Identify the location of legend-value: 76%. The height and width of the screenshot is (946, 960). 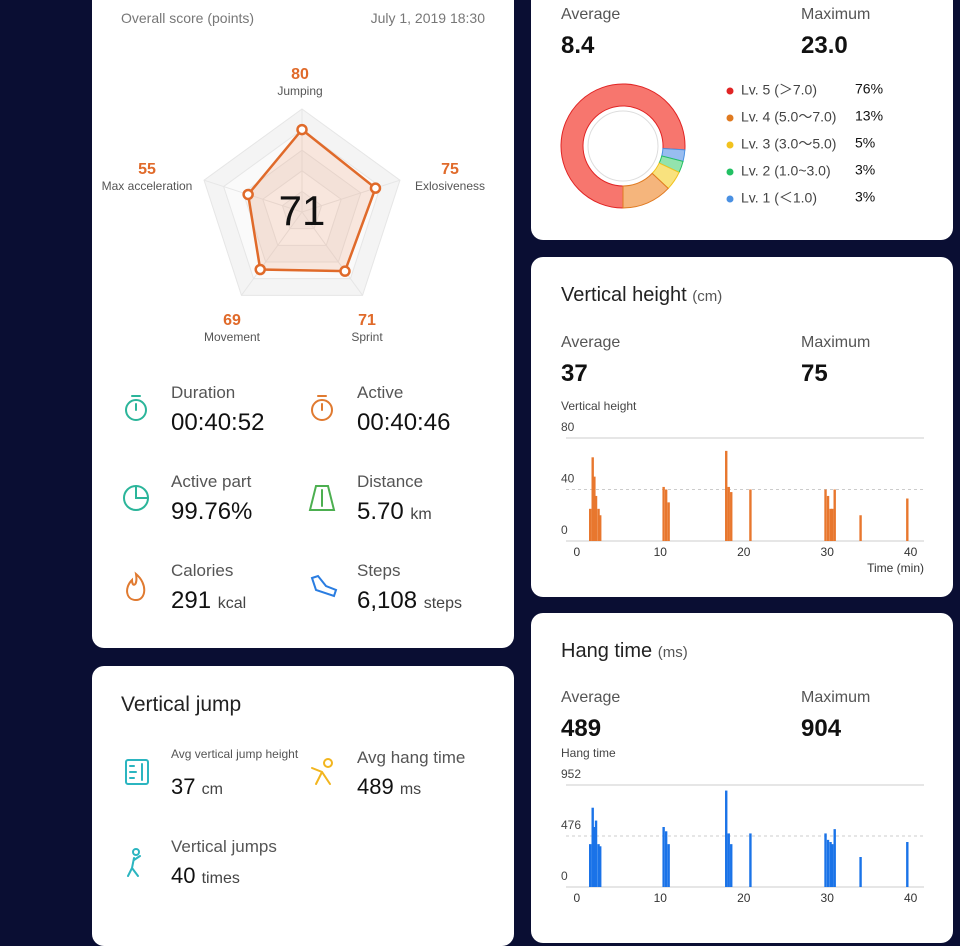
(869, 89).